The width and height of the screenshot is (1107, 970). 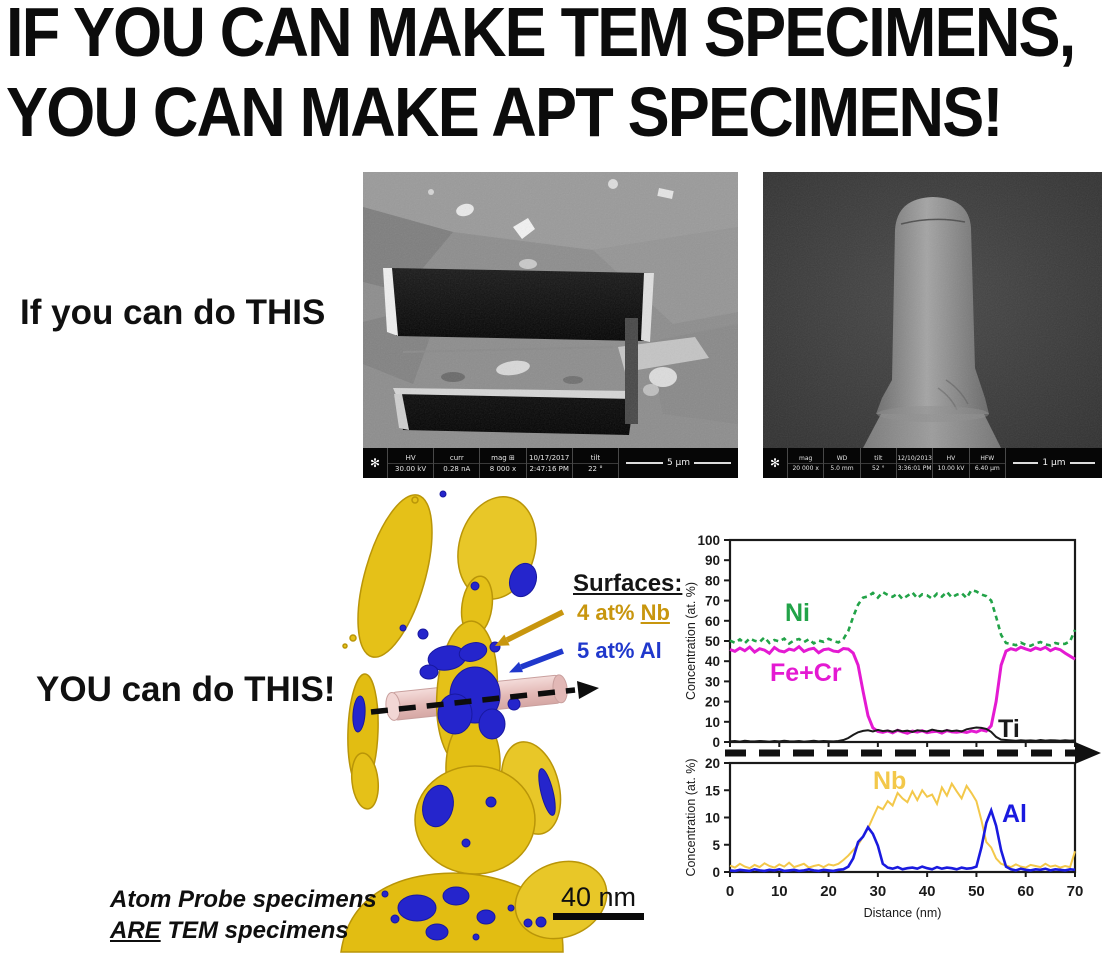 What do you see at coordinates (712, 661) in the screenshot?
I see `y-tick-label: 40` at bounding box center [712, 661].